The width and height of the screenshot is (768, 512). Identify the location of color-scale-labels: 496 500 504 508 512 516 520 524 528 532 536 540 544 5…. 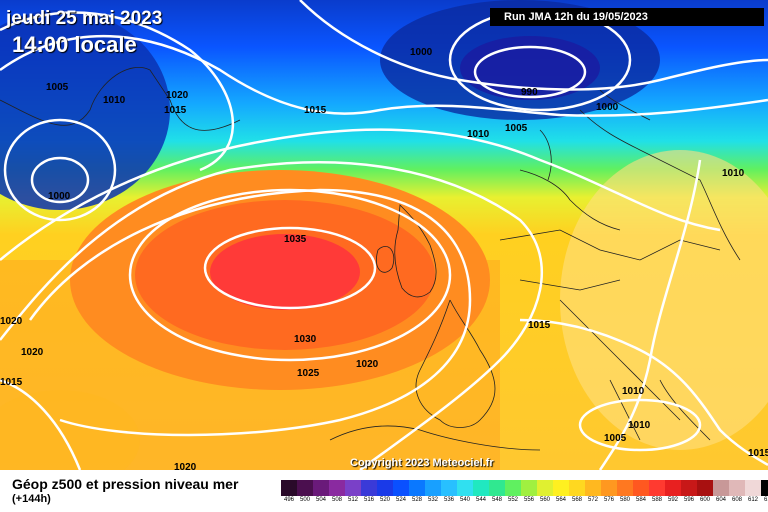
(524, 502).